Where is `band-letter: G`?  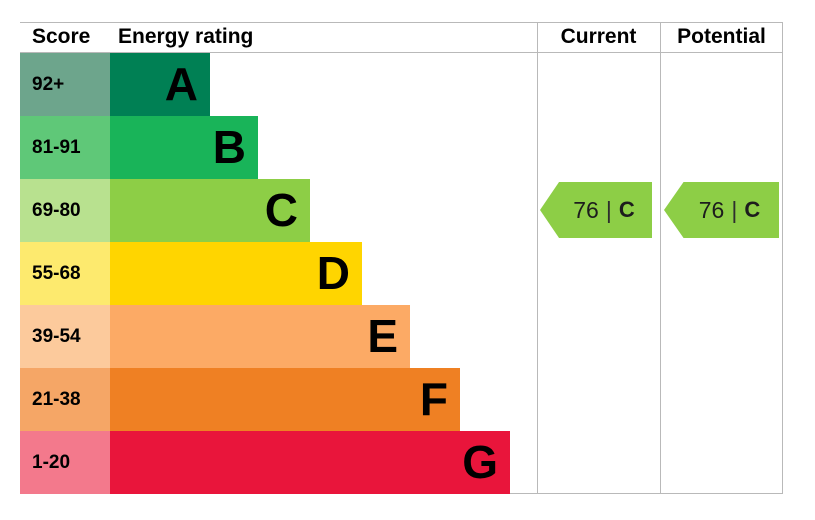 band-letter: G is located at coordinates (480, 462).